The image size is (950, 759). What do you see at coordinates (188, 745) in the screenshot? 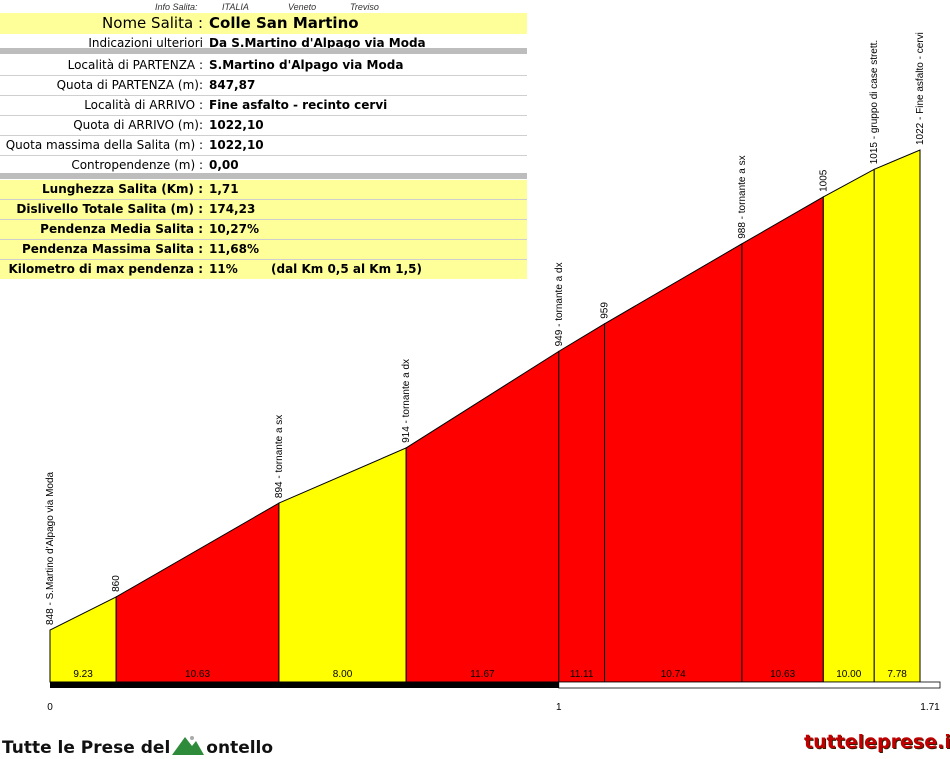
I see `mountain-logo-icon` at bounding box center [188, 745].